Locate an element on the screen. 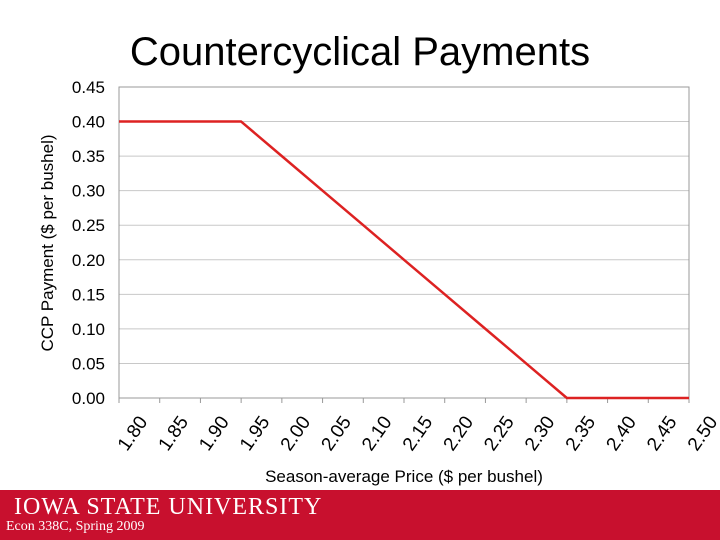 This screenshot has width=720, height=540. y-tick-label-5: 0.25 is located at coordinates (88, 225).